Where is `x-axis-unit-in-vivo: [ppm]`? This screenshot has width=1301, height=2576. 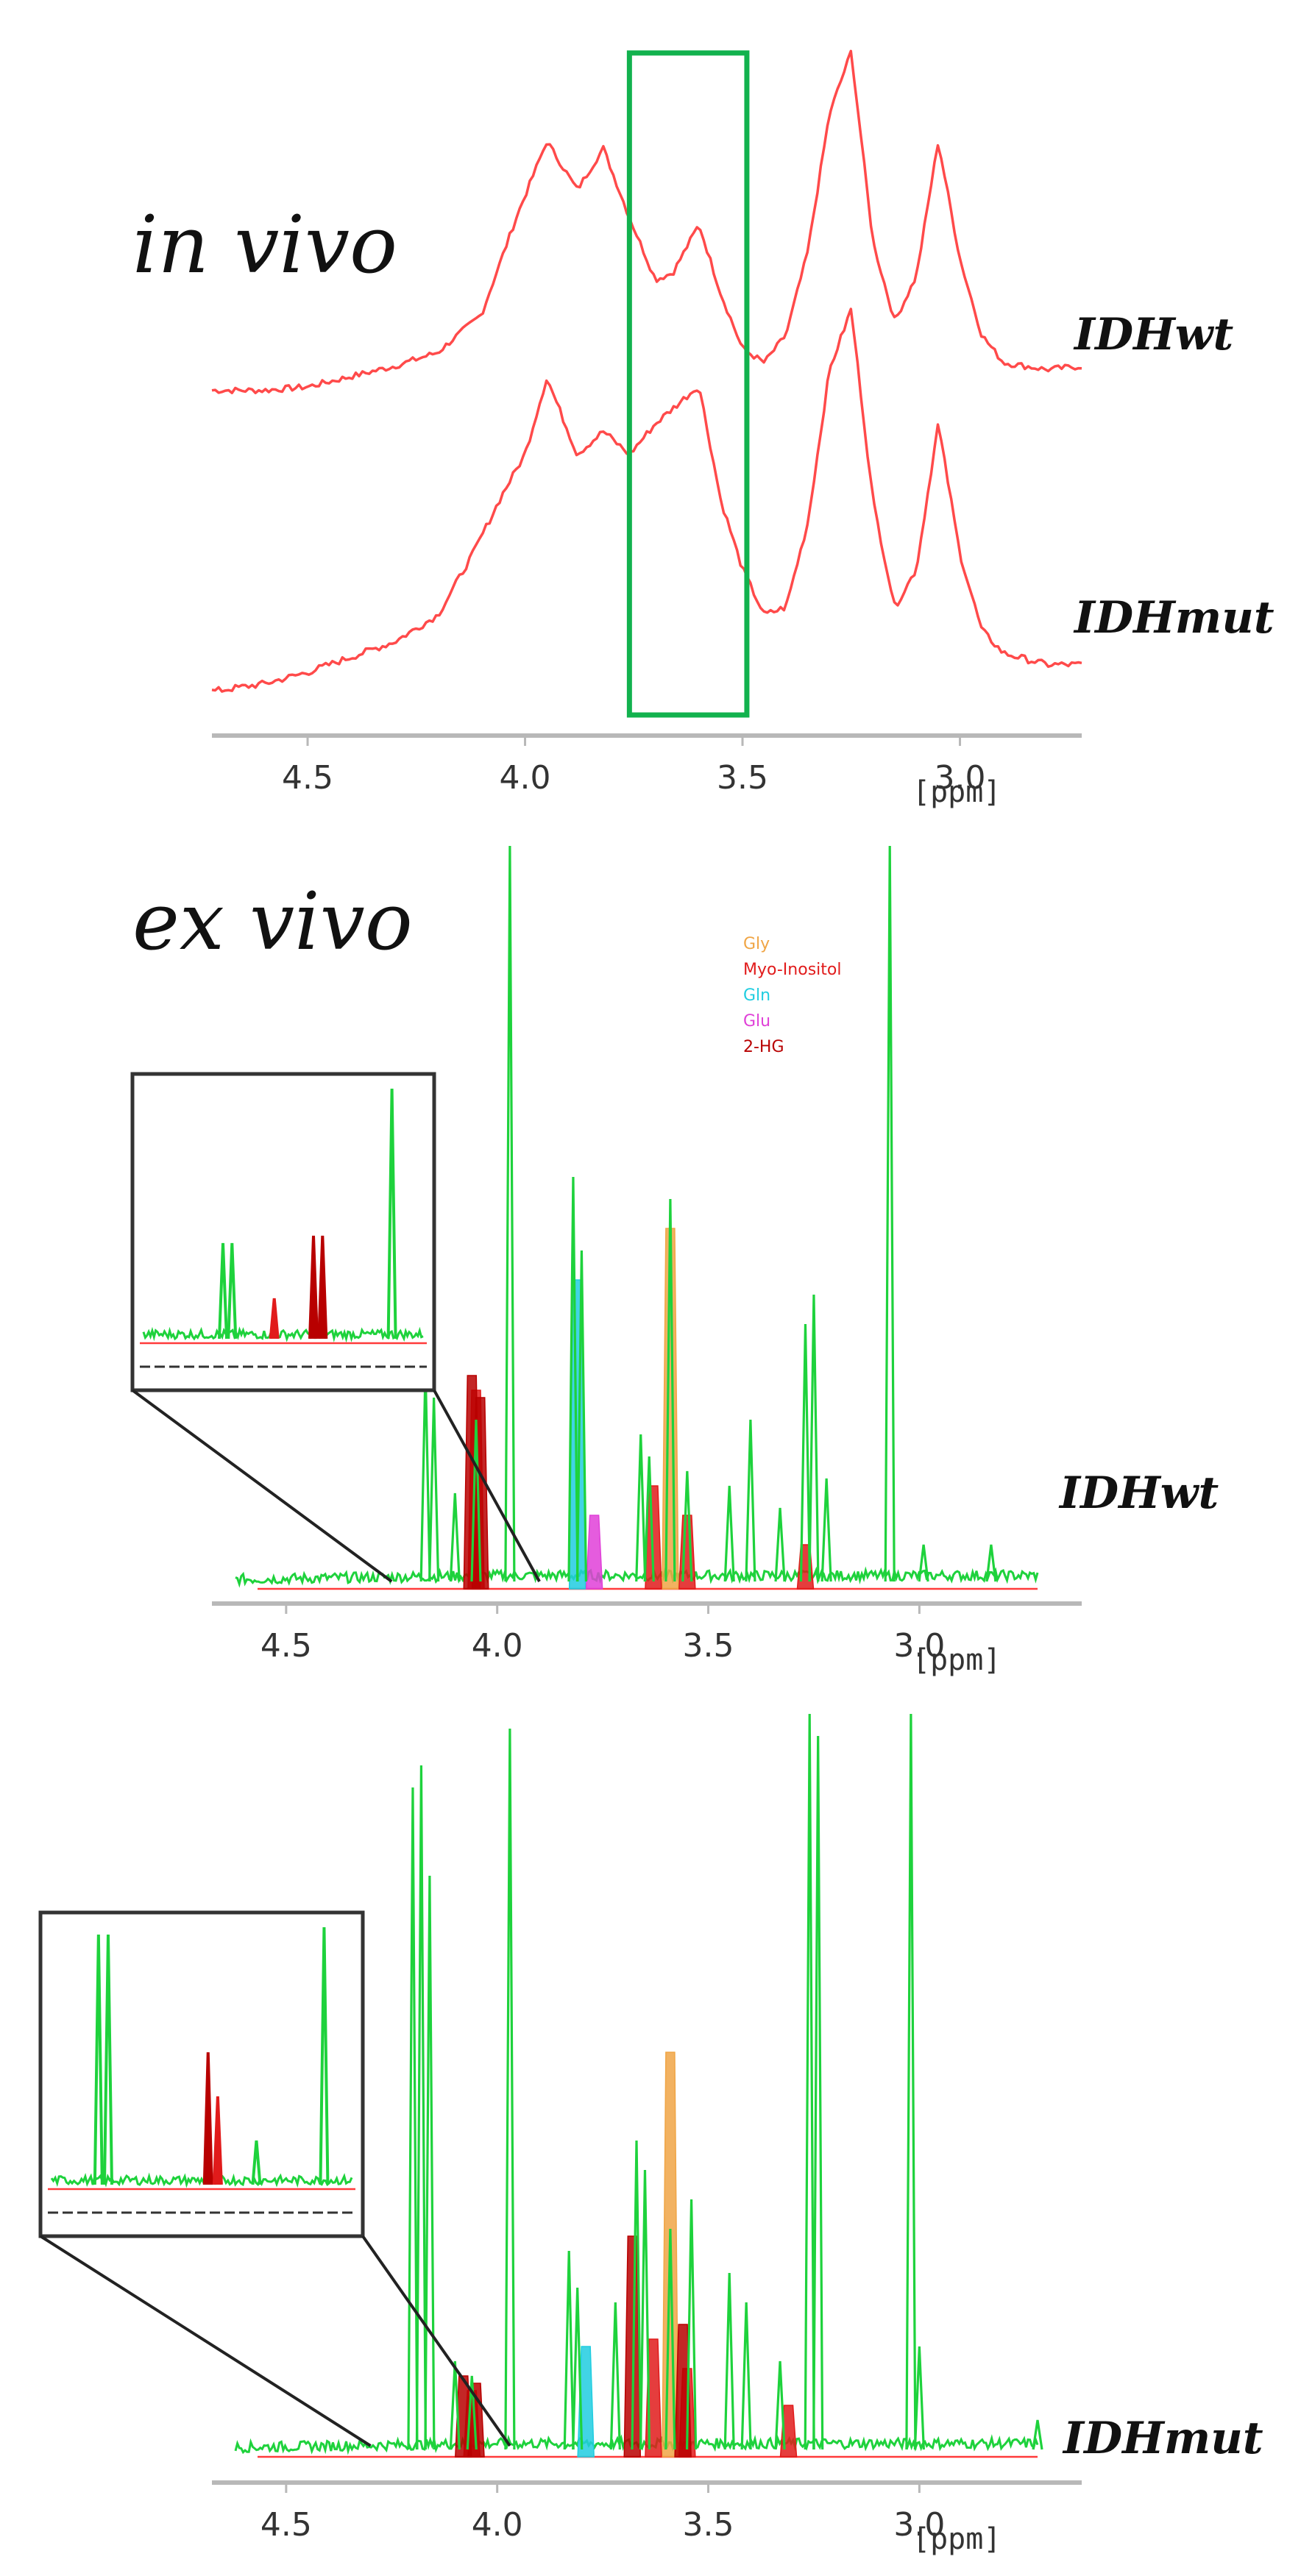
x-axis-unit-in-vivo: [ppm] is located at coordinates (956, 792).